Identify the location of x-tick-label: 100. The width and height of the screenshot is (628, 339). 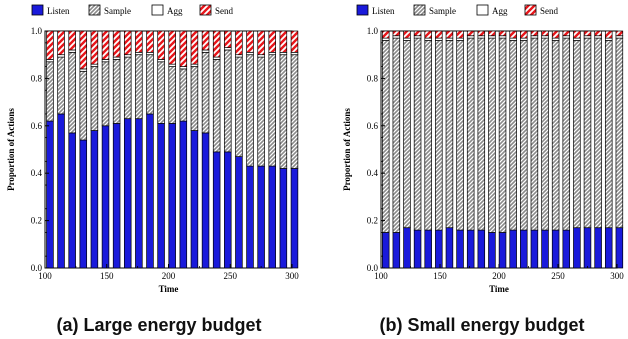
(45, 276).